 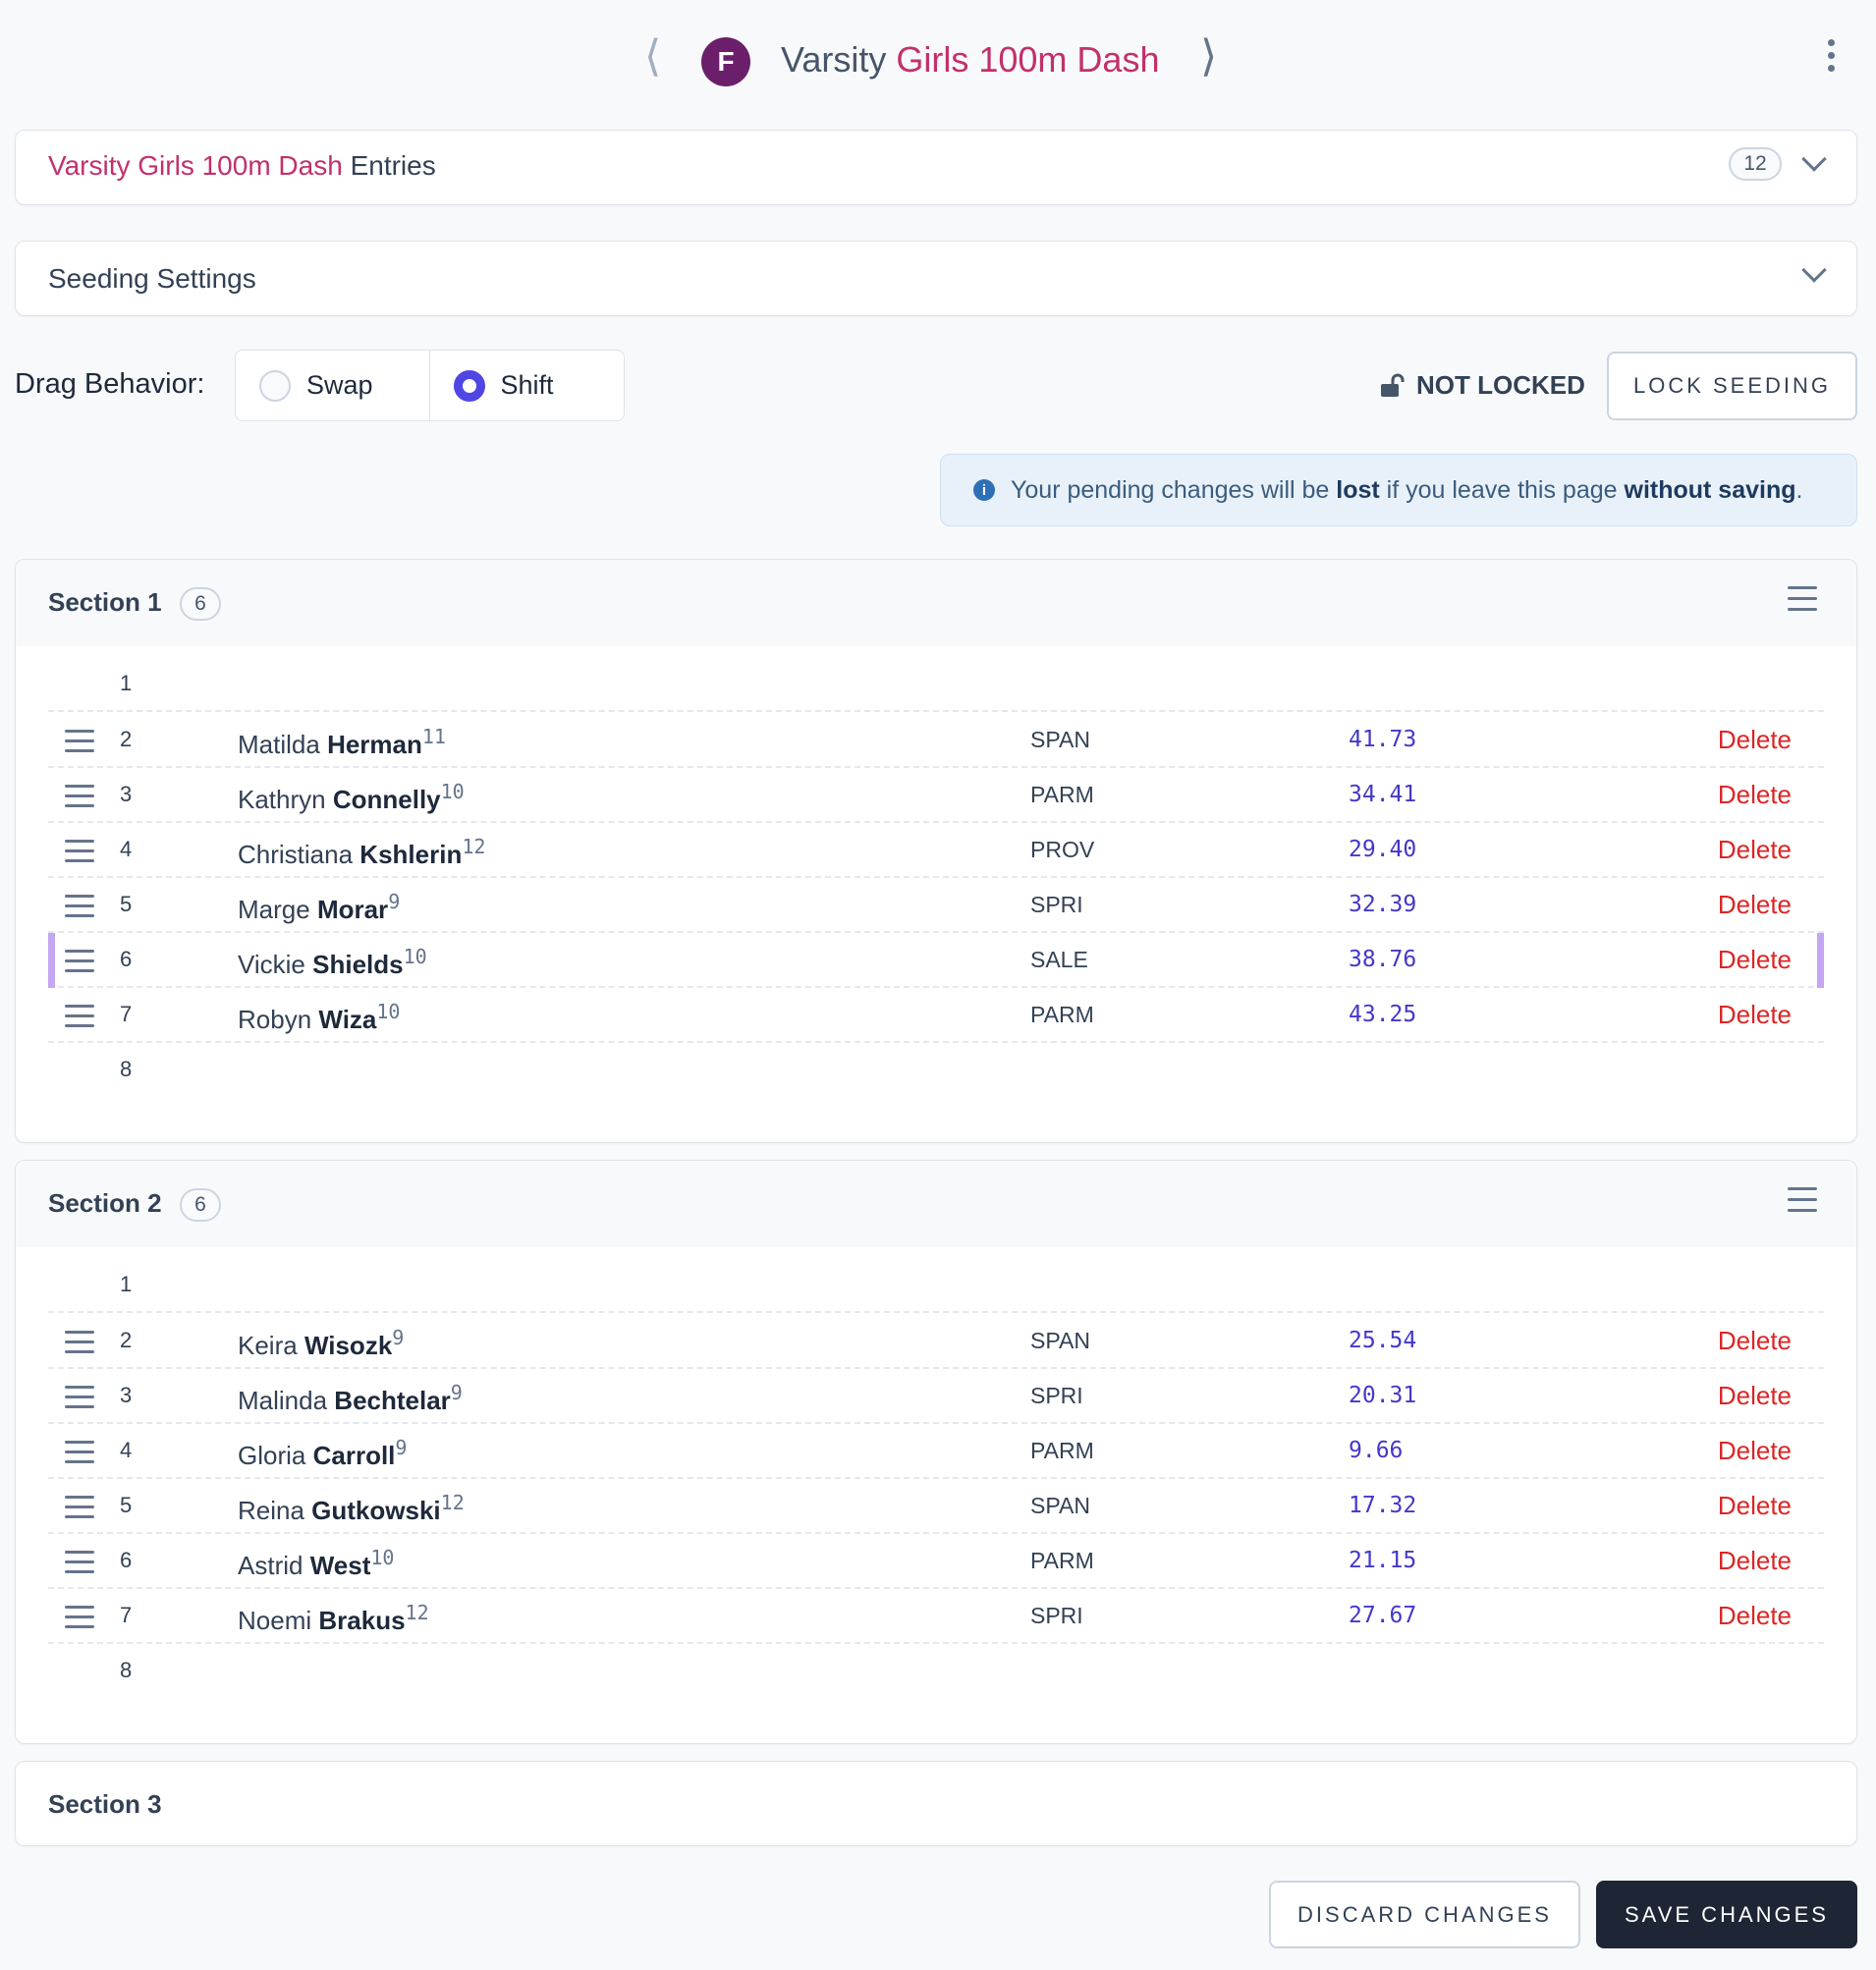 I want to click on seeding-settings-title: Seeding Settings, so click(x=152, y=278).